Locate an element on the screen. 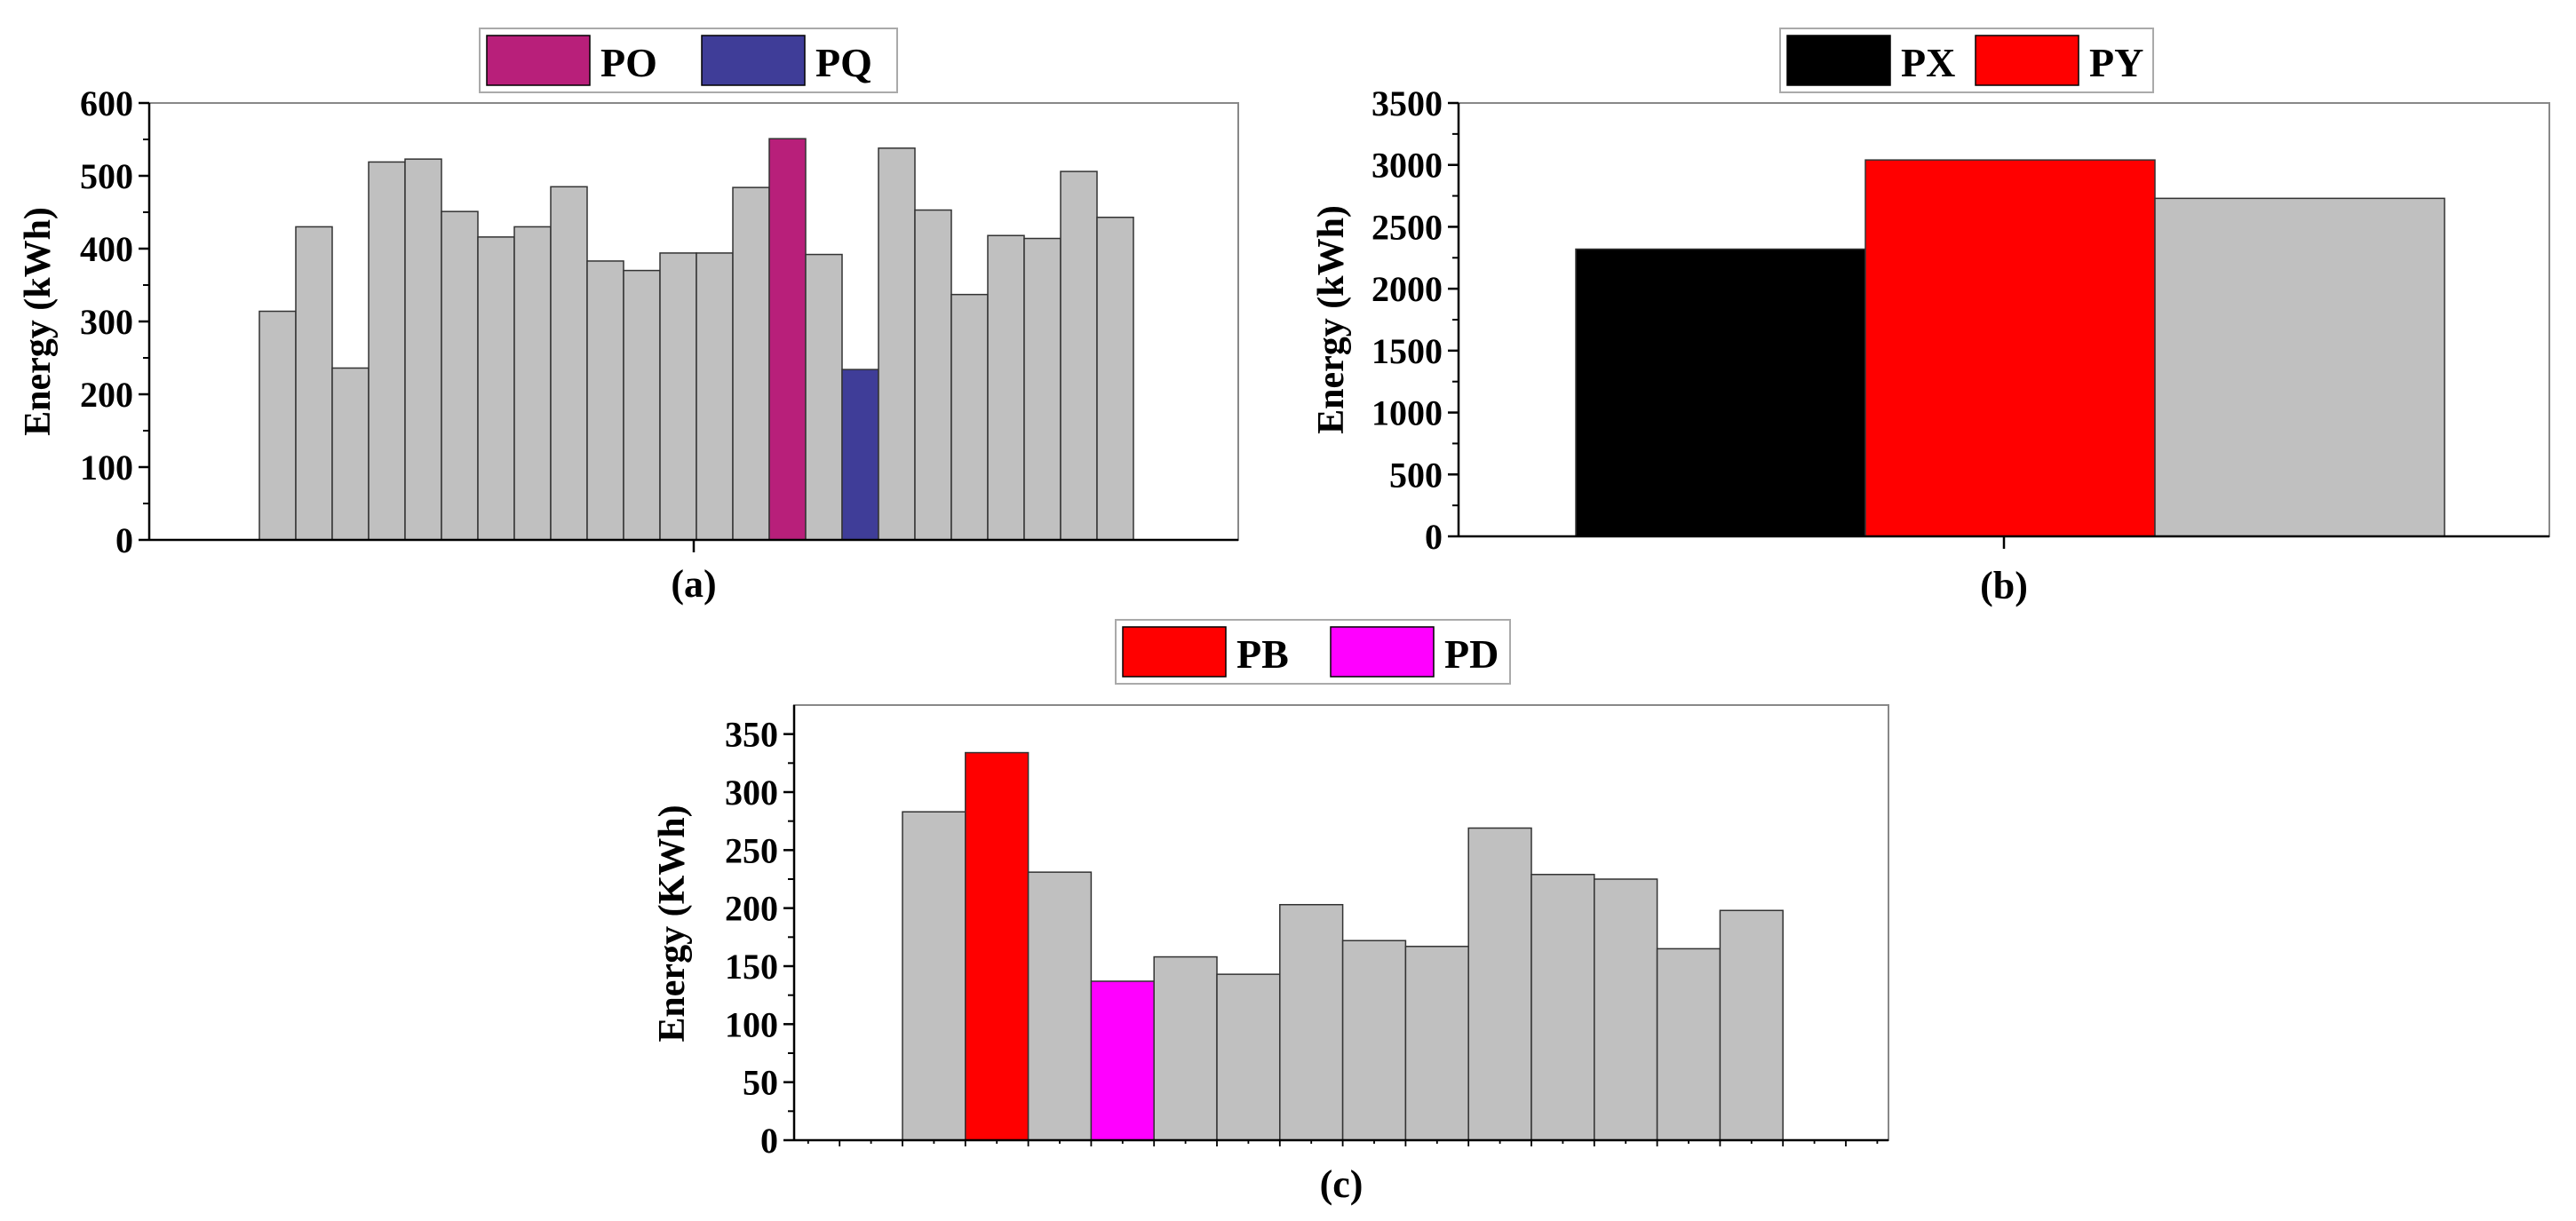 The width and height of the screenshot is (2576, 1221). y-tick-label-c-350: 350 is located at coordinates (751, 735).